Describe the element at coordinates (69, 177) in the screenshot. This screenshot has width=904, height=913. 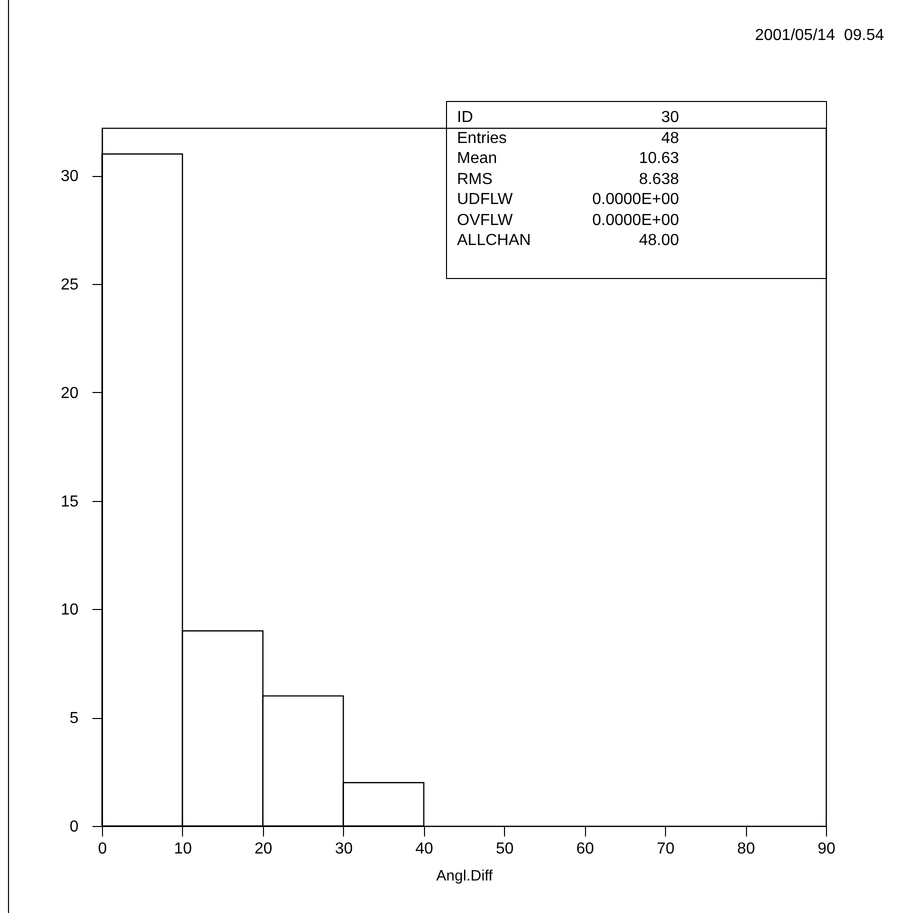
I see `y-tick-label: 30` at that location.